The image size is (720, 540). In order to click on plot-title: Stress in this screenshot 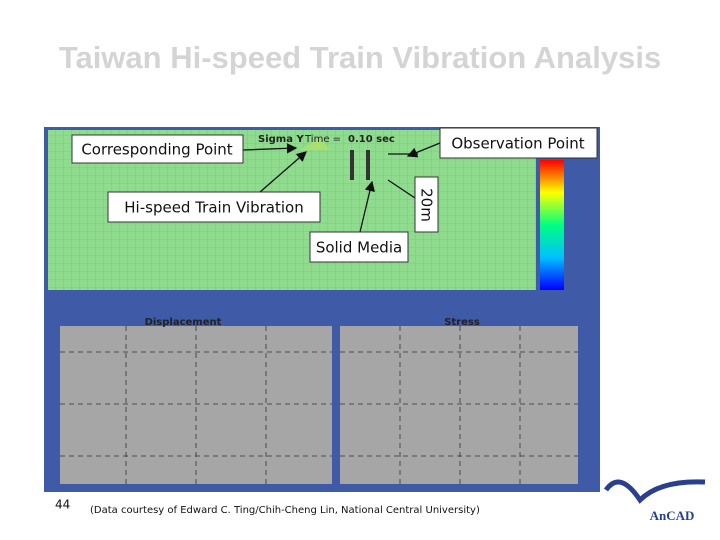, I will do `click(462, 322)`.